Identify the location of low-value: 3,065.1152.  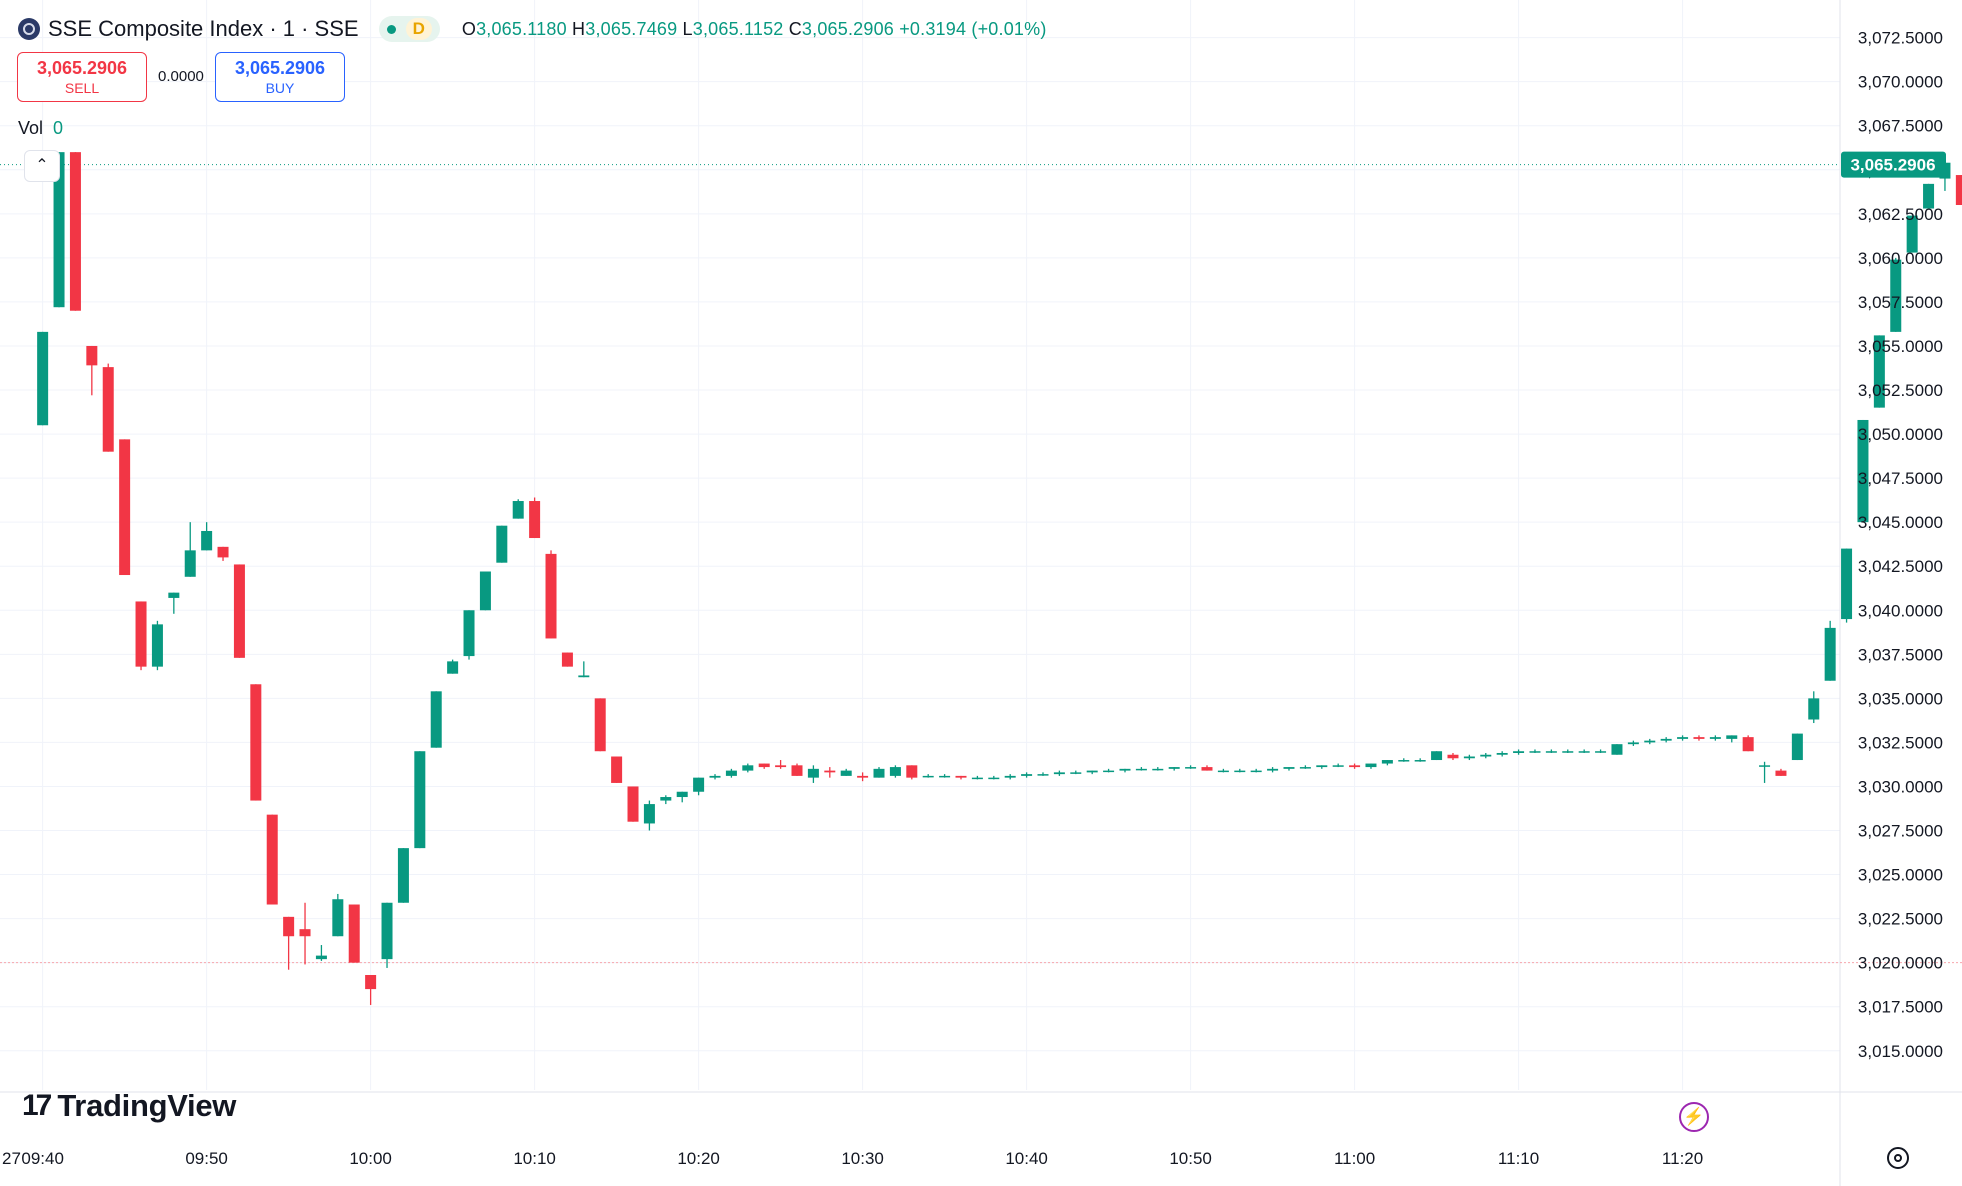
(738, 28).